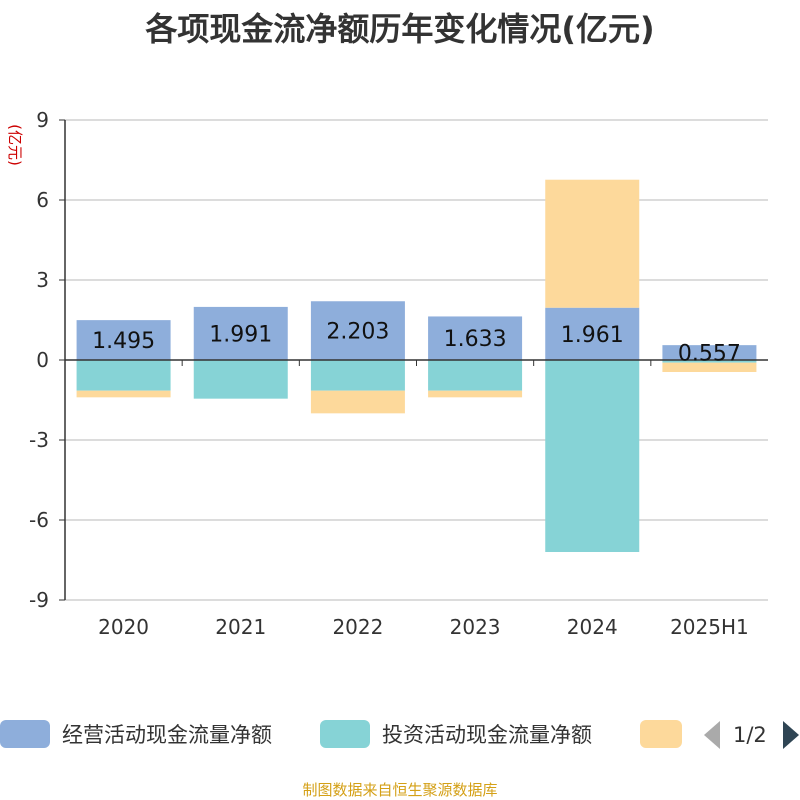  What do you see at coordinates (475, 394) in the screenshot?
I see `bar-3-2023` at bounding box center [475, 394].